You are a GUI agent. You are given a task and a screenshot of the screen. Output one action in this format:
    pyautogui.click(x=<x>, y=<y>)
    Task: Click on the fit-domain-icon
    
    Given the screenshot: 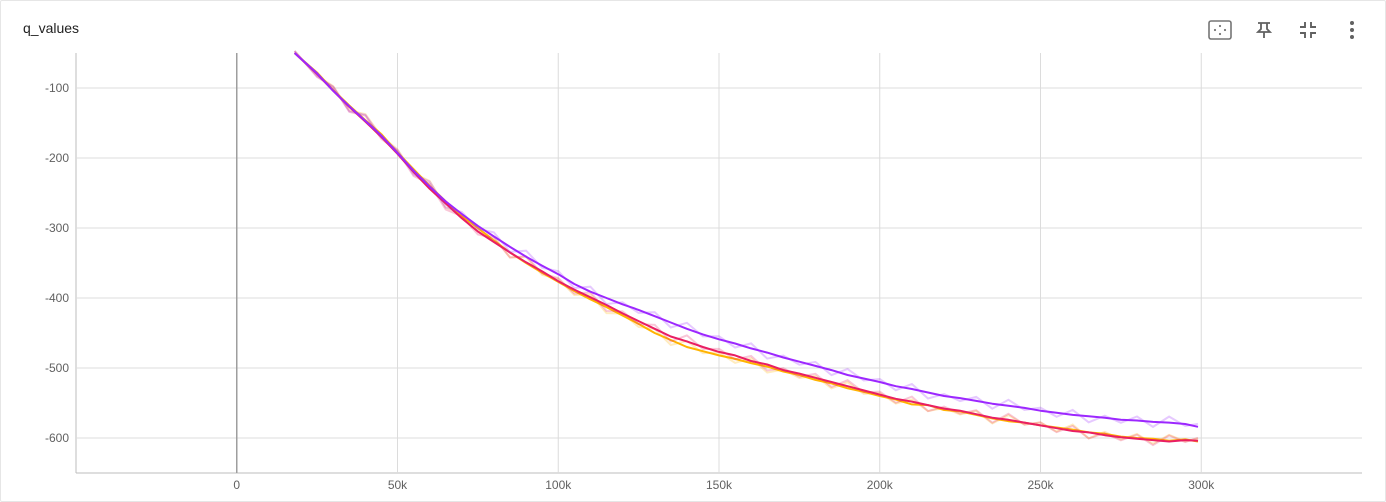 What is the action you would take?
    pyautogui.click(x=1220, y=30)
    